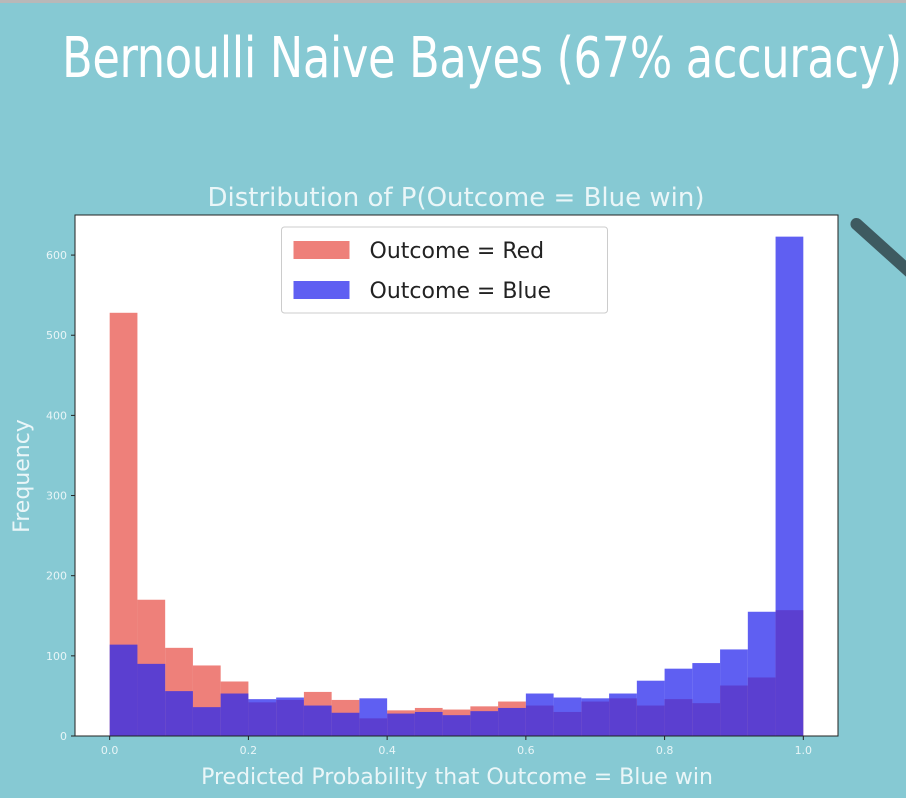 This screenshot has width=906, height=798. I want to click on y-tick-label: 400, so click(56, 415).